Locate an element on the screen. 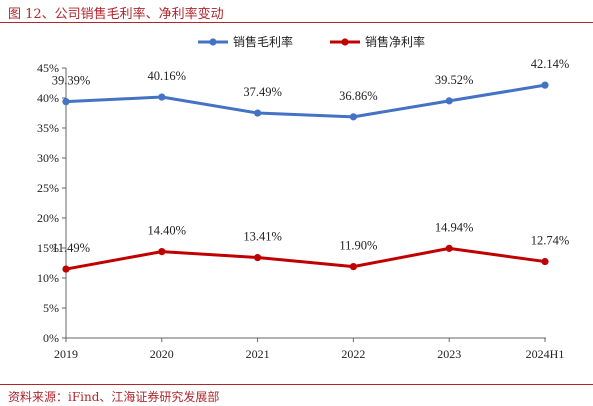 Image resolution: width=593 pixels, height=406 pixels. x-tick-label: 2022 is located at coordinates (353, 354).